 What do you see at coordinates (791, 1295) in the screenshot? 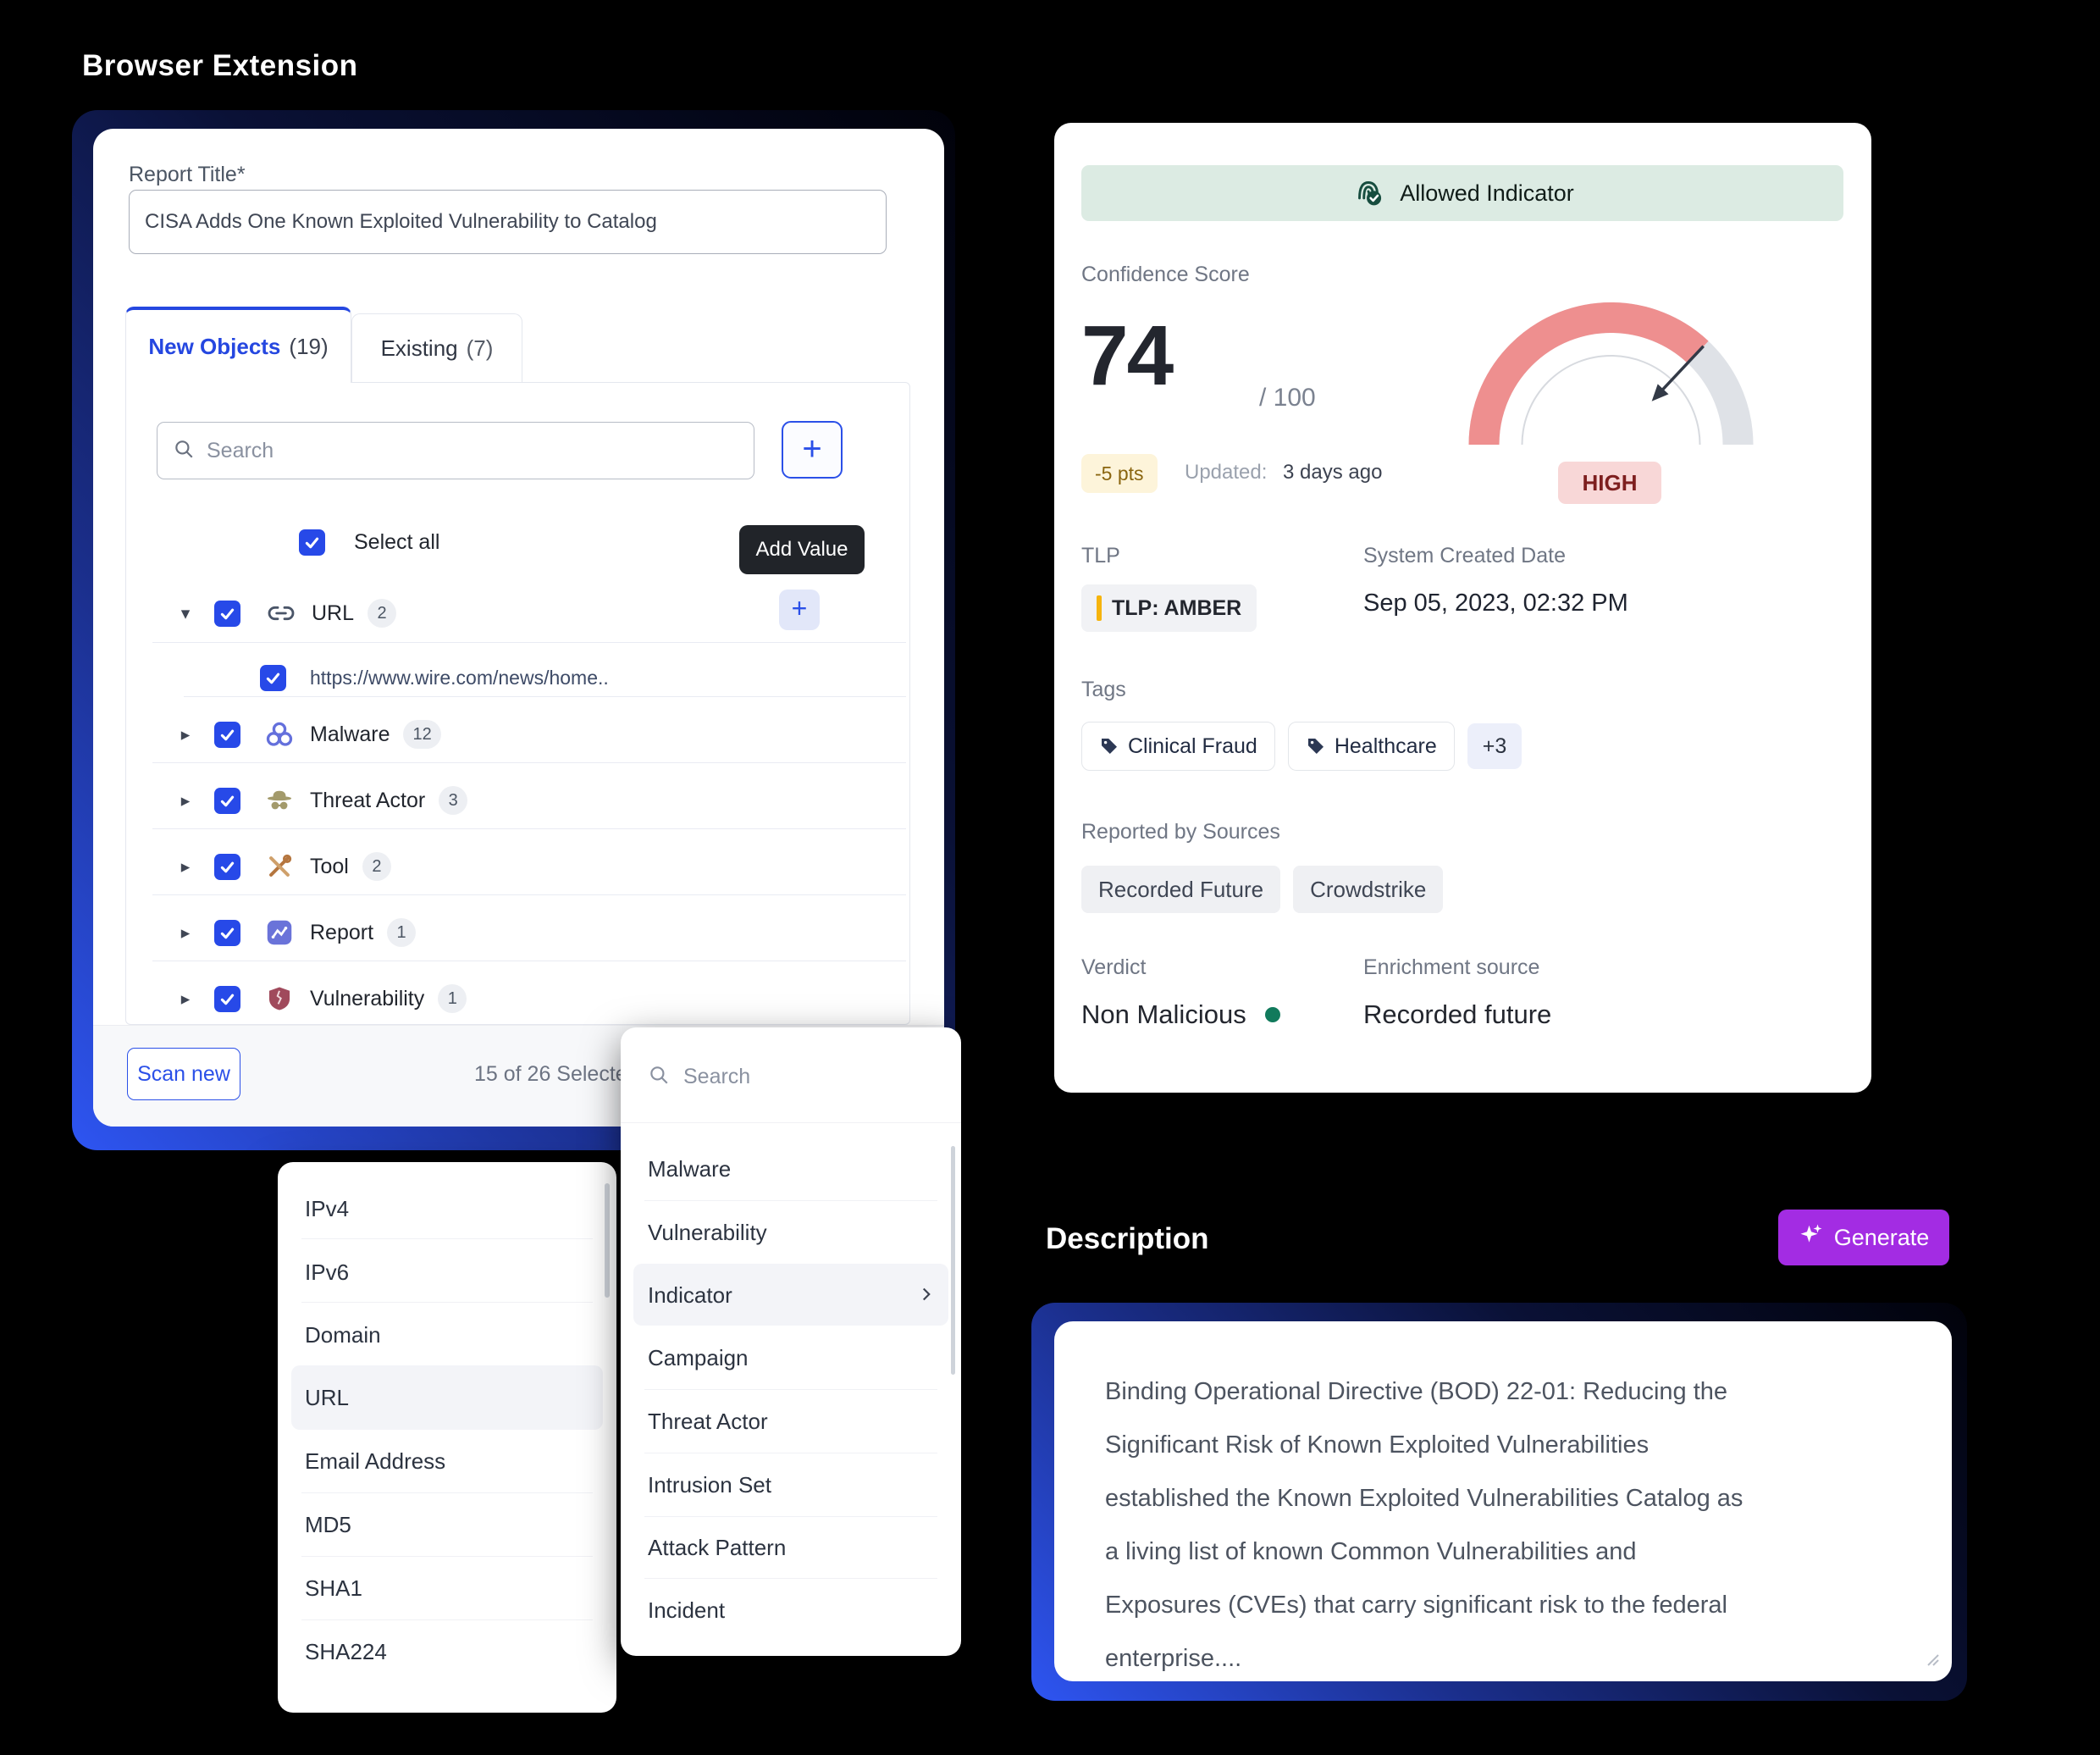
I see `menu-highlight` at bounding box center [791, 1295].